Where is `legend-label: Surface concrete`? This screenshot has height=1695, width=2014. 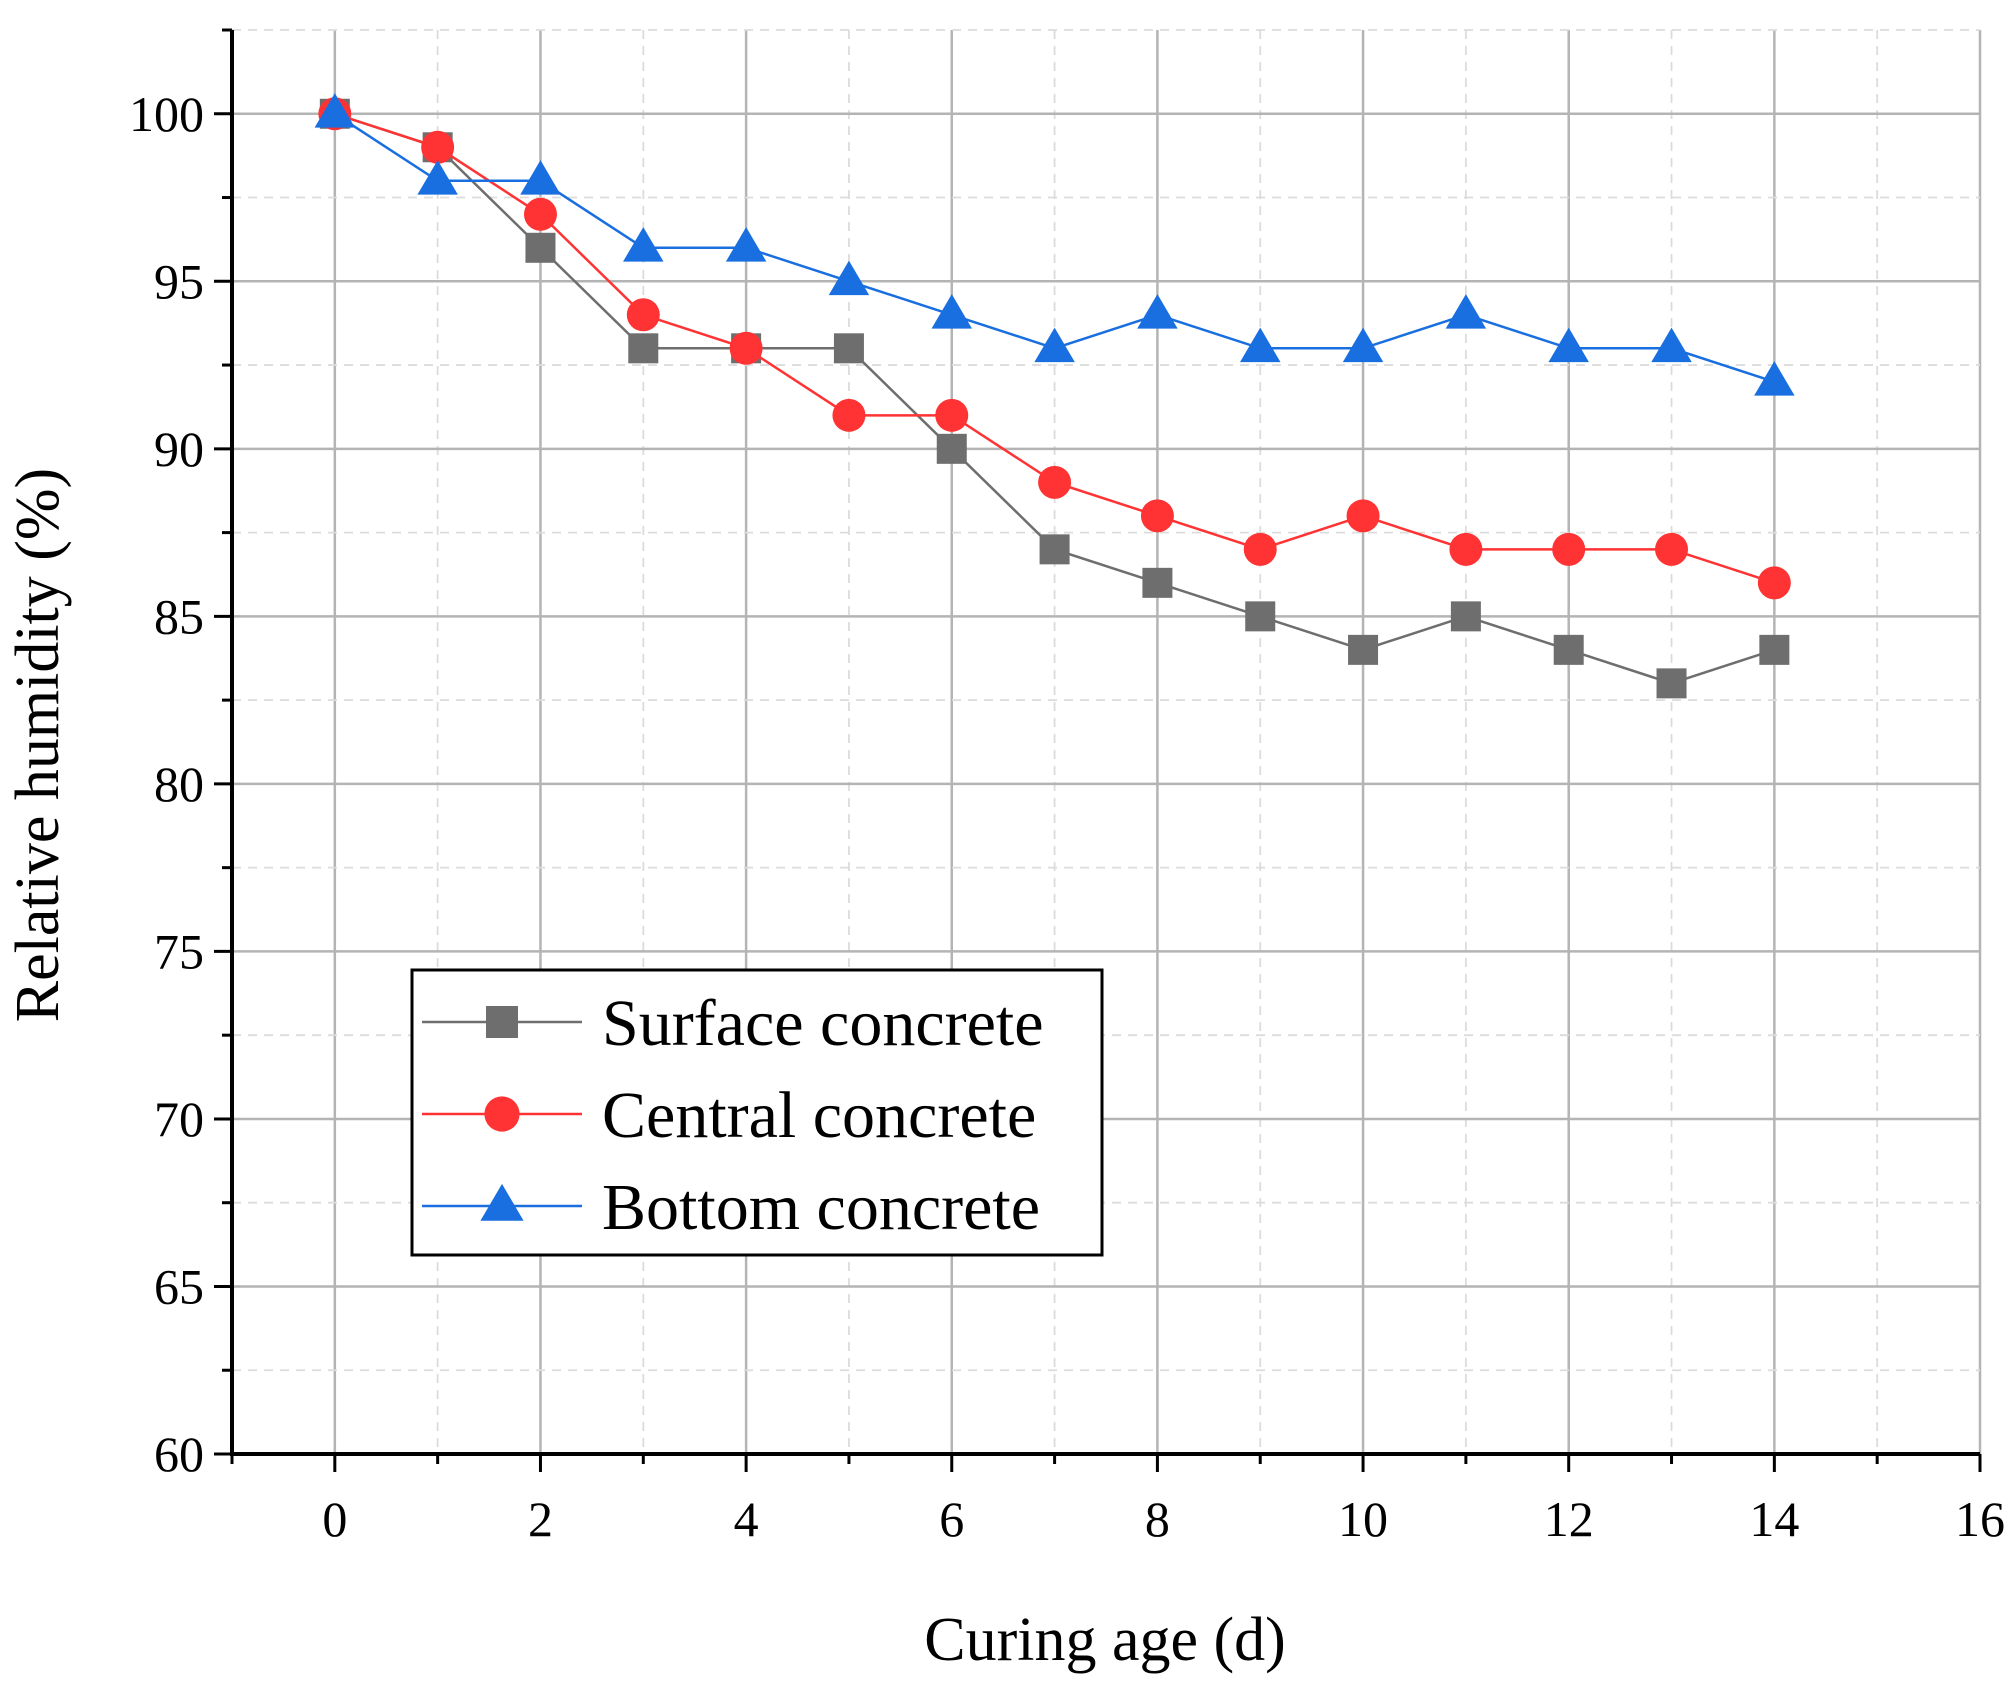
legend-label: Surface concrete is located at coordinates (823, 1023).